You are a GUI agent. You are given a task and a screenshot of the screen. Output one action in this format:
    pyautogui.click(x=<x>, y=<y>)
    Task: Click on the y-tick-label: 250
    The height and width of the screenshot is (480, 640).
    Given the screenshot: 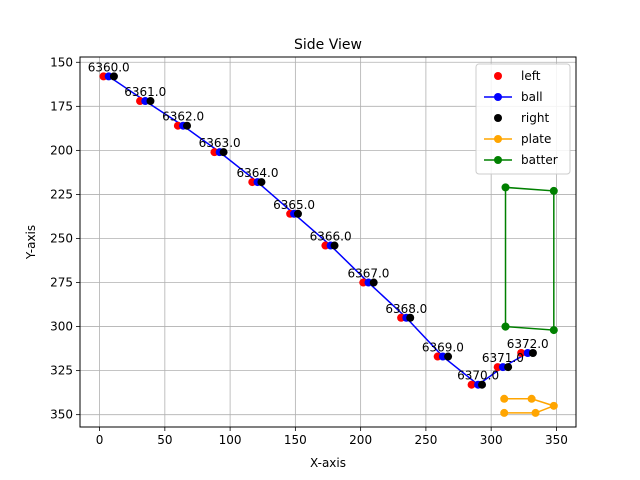 What is the action you would take?
    pyautogui.click(x=61, y=238)
    